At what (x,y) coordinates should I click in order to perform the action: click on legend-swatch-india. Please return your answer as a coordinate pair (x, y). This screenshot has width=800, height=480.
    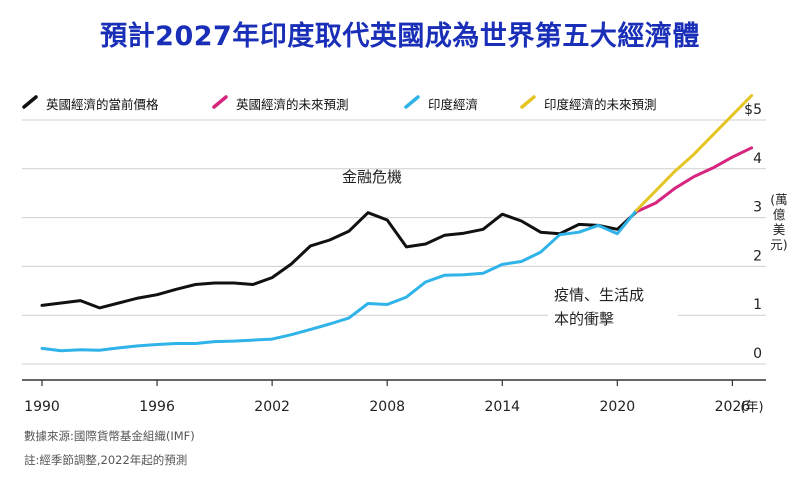
    Looking at the image, I should click on (412, 102).